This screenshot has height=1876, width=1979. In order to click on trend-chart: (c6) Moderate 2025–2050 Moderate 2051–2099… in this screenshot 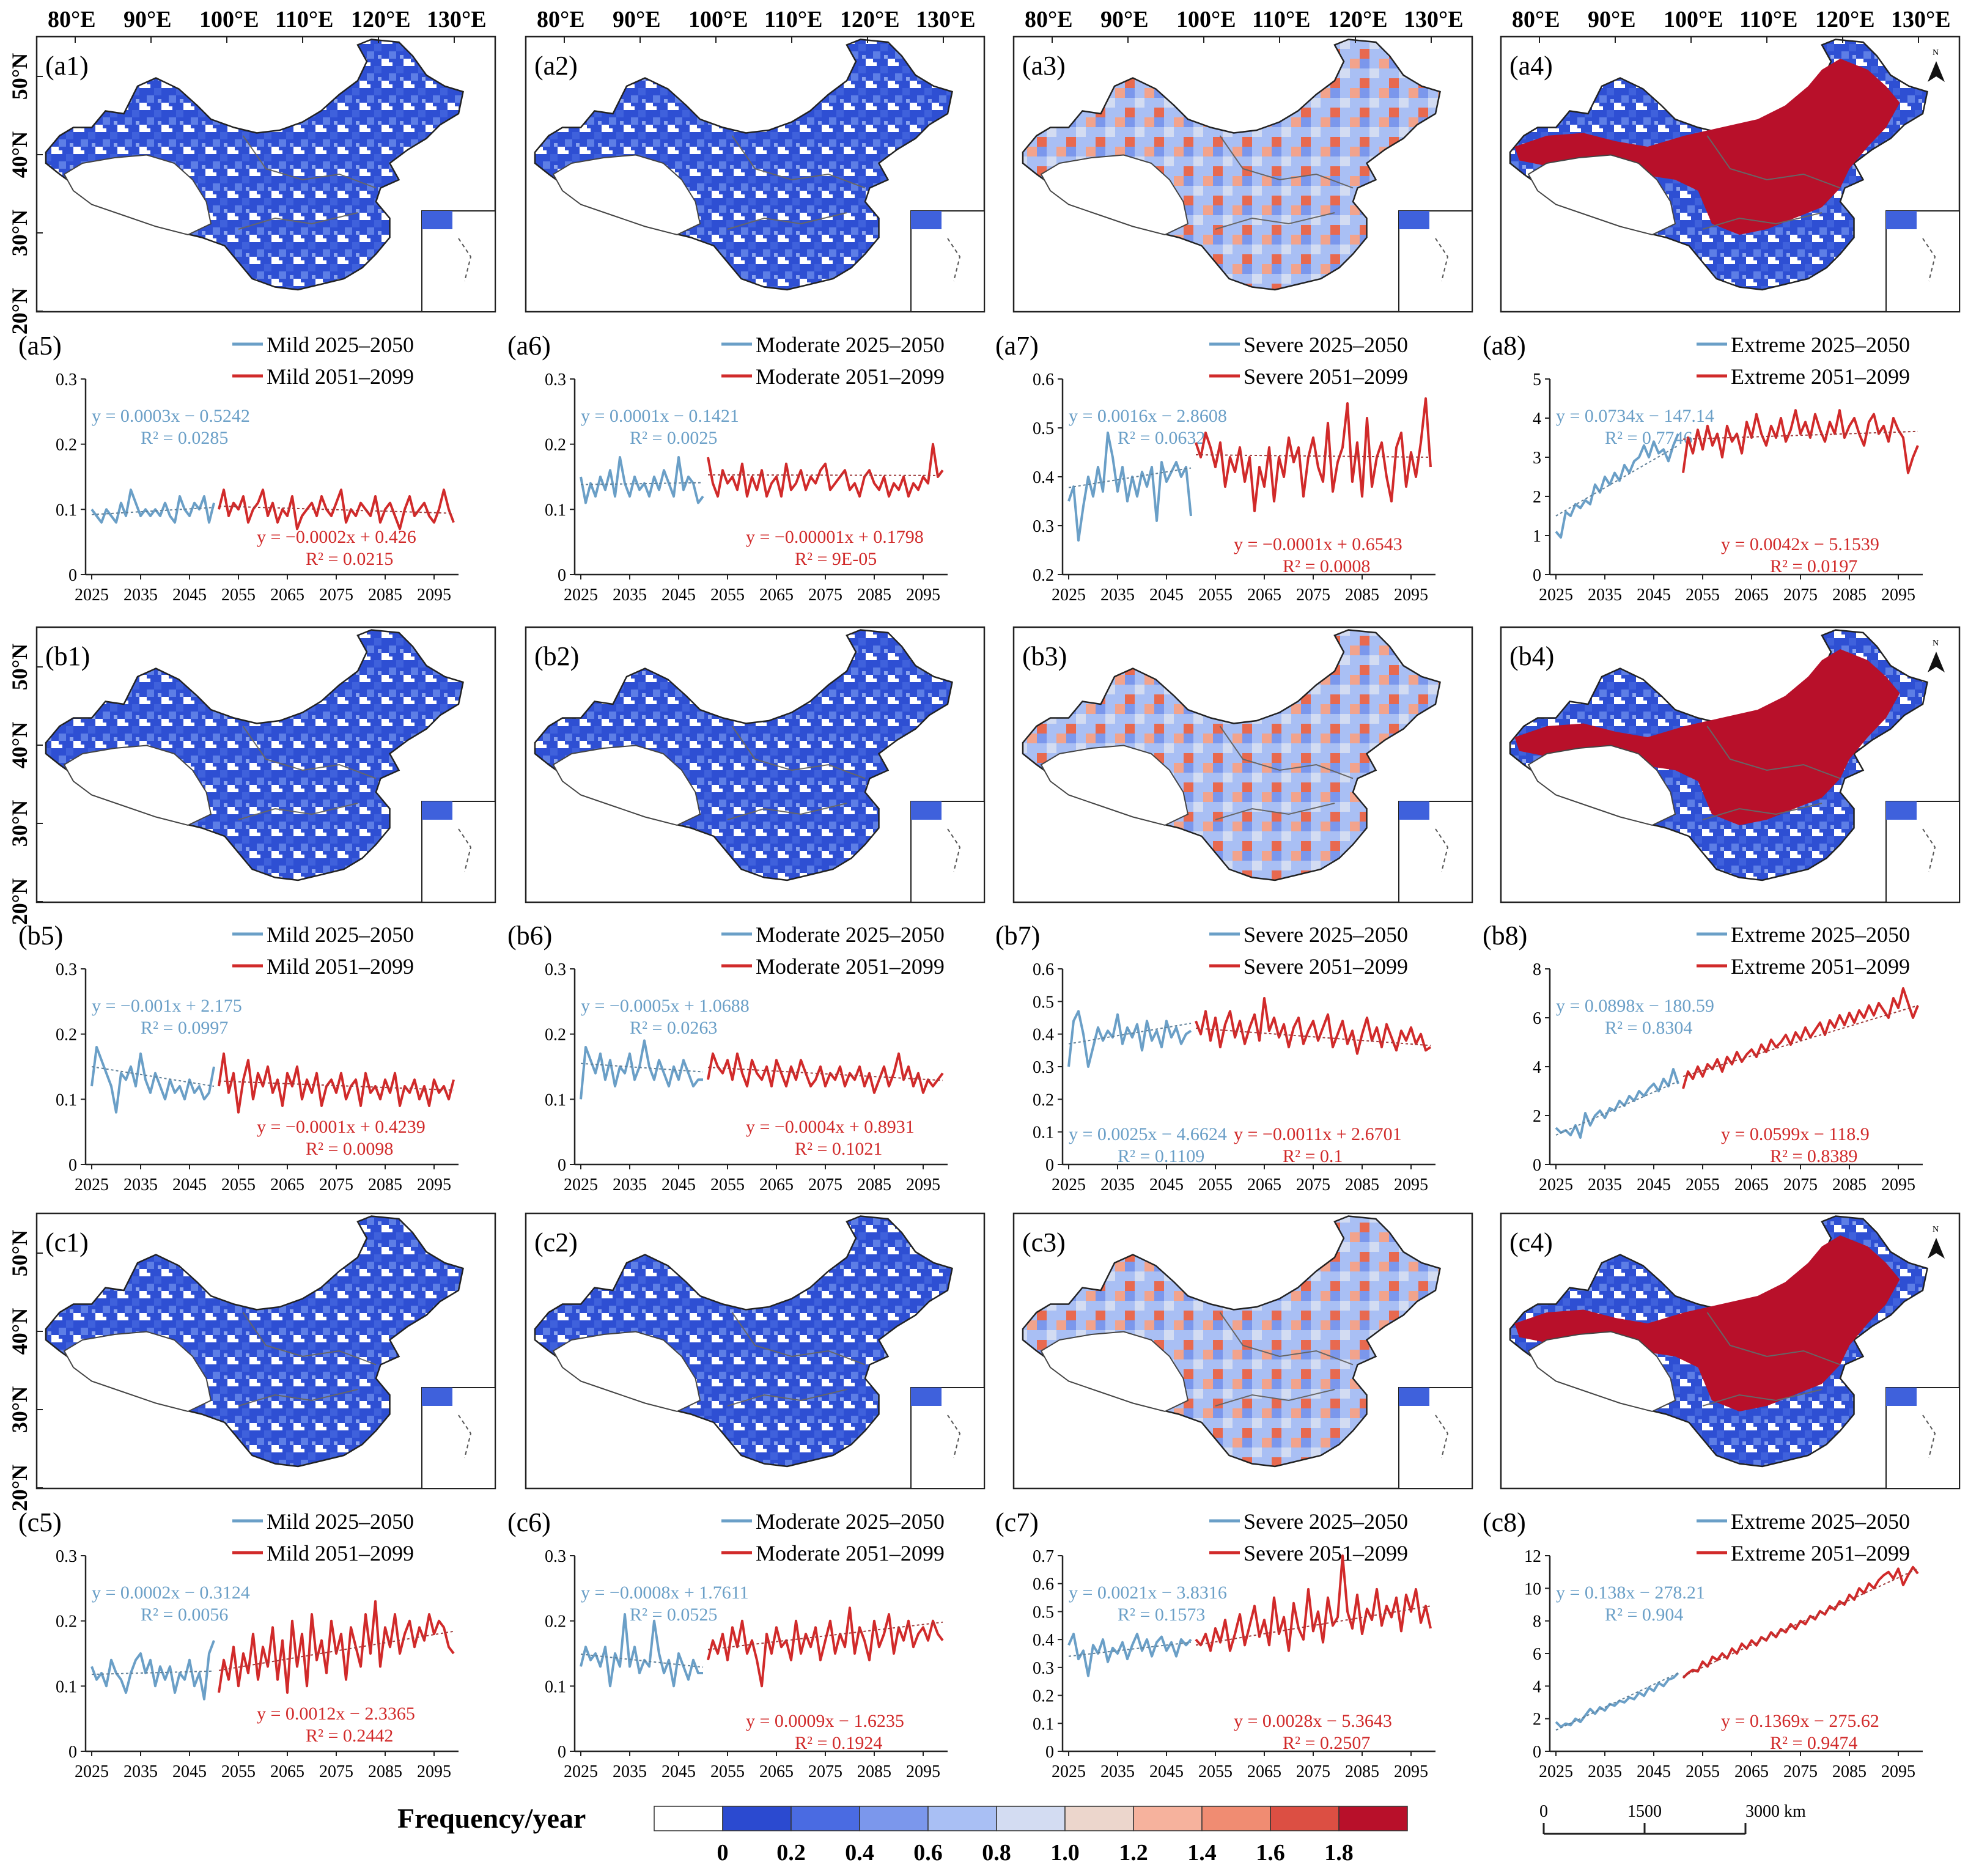, I will do `click(727, 1644)`.